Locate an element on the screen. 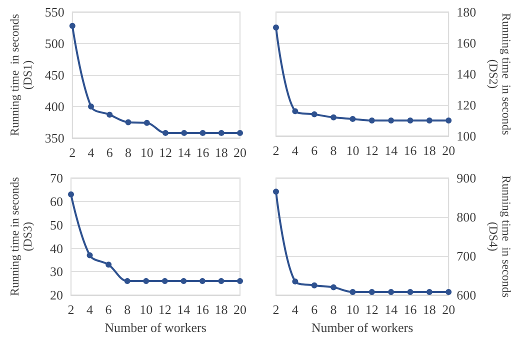 Image resolution: width=521 pixels, height=339 pixels. y2-tick-label: 600 is located at coordinates (466, 295).